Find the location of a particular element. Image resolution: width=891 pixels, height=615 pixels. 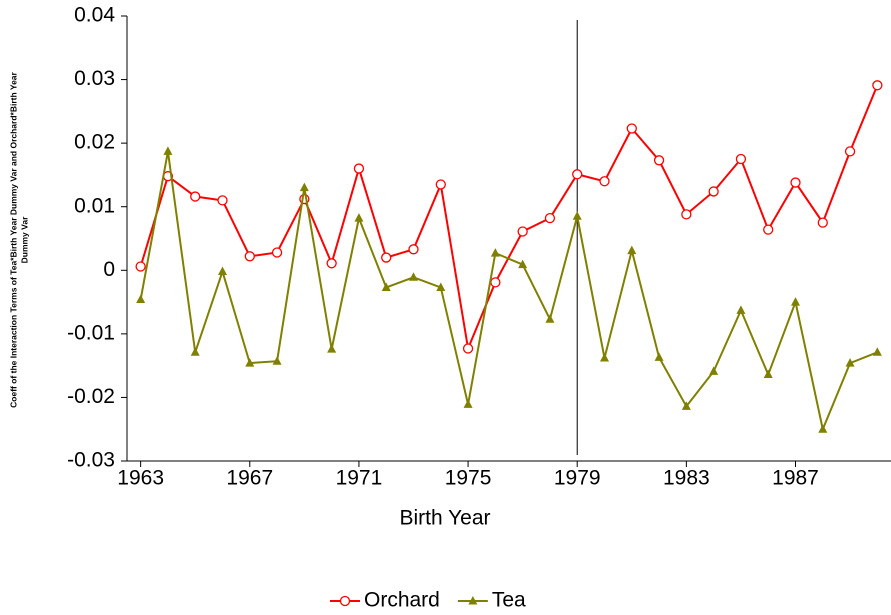

y-tick-label: -0.03 is located at coordinates (91, 460).